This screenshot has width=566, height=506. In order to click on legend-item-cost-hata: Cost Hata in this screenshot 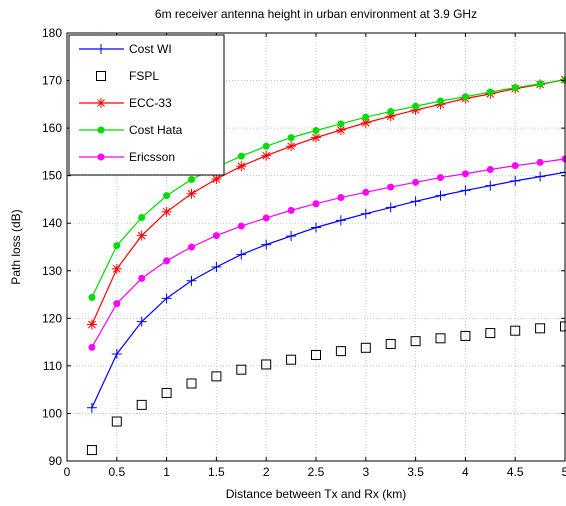, I will do `click(131, 130)`.